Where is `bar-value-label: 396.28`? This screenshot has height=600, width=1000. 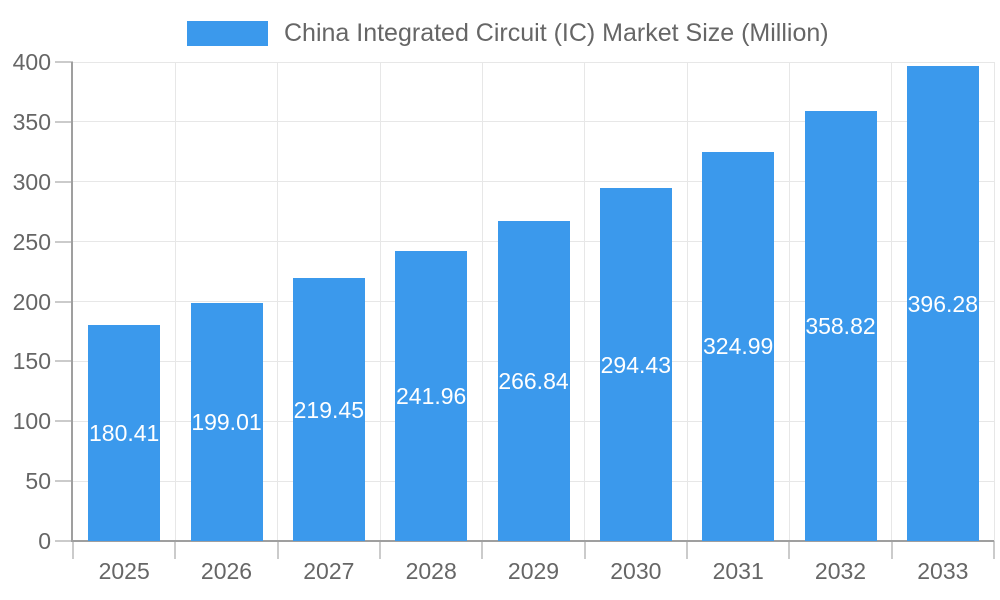
bar-value-label: 396.28 is located at coordinates (942, 303).